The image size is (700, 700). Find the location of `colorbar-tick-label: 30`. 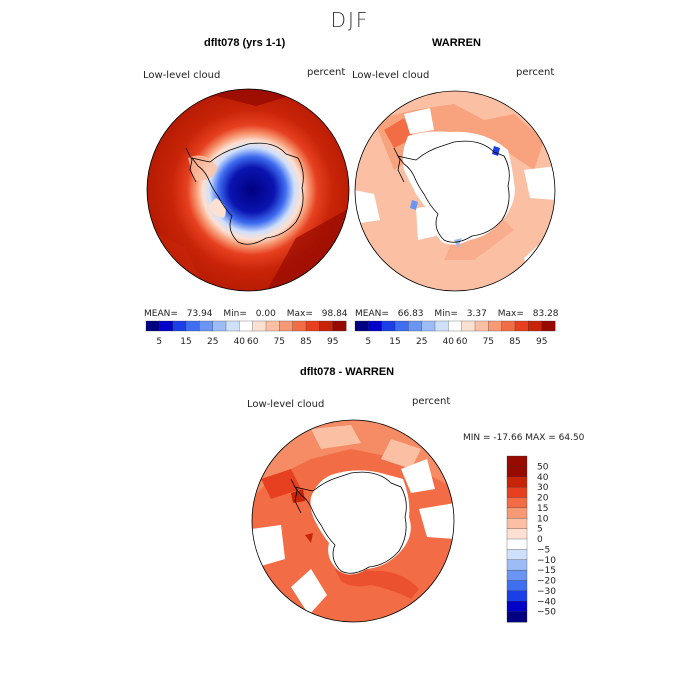

colorbar-tick-label: 30 is located at coordinates (543, 488).